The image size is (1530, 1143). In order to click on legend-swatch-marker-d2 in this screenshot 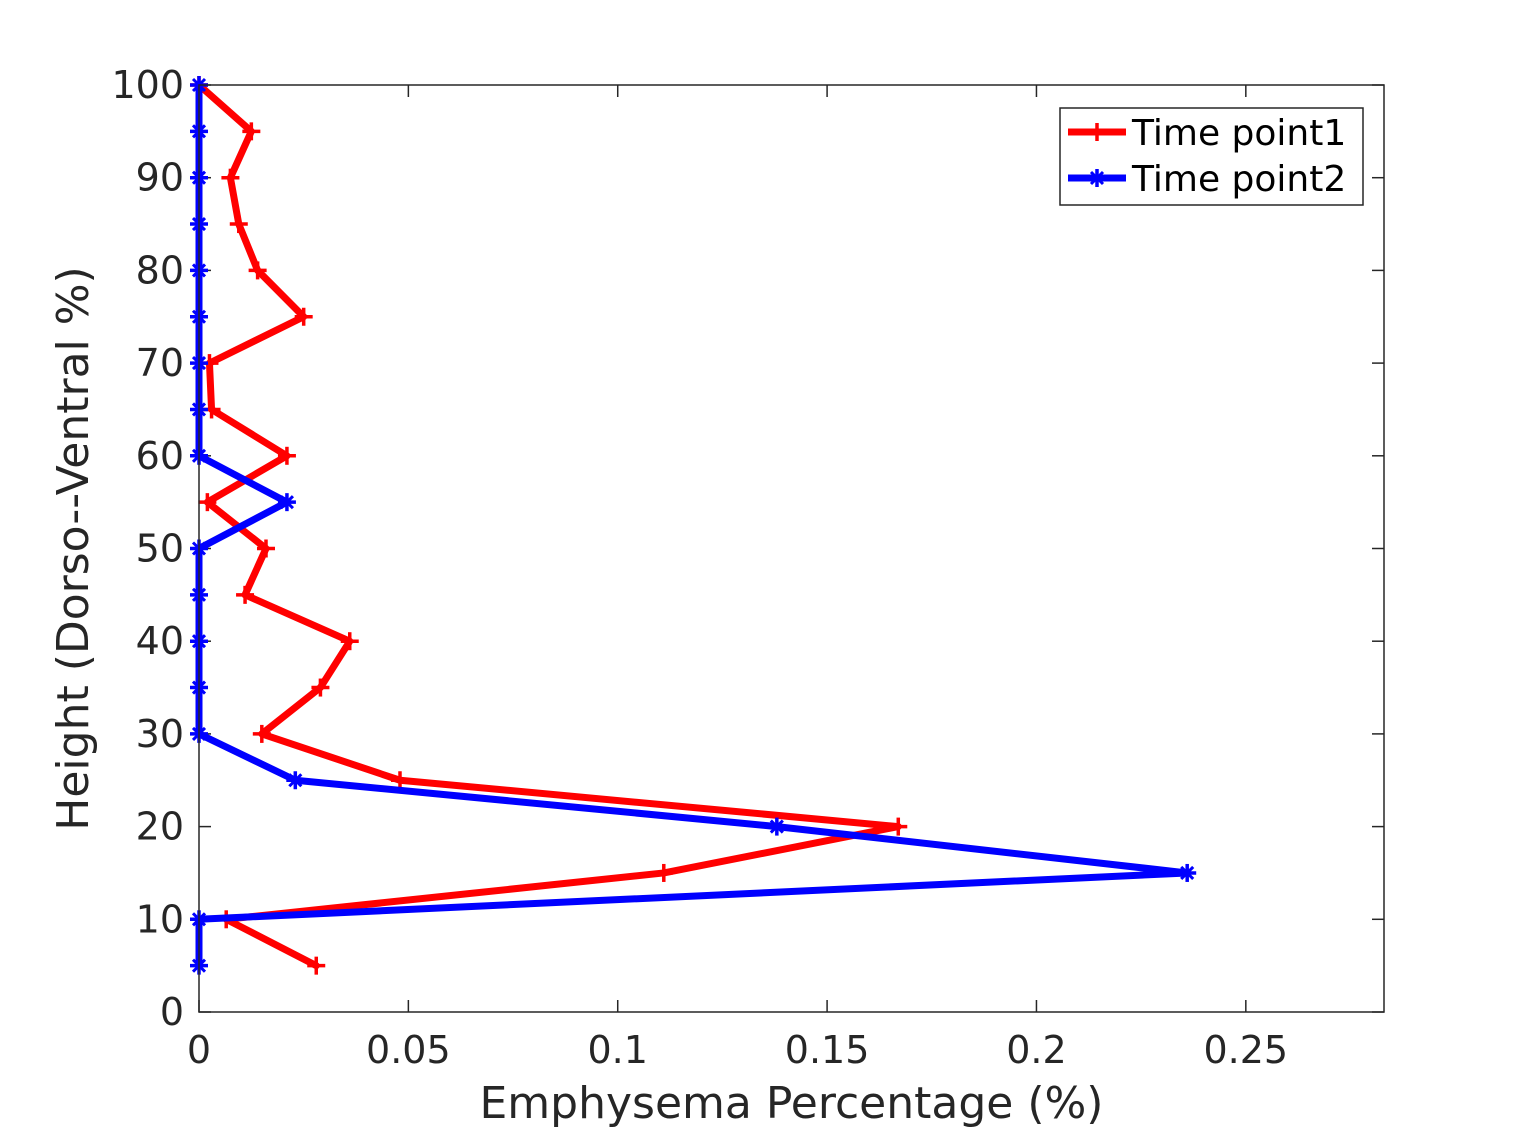, I will do `click(1097, 178)`.